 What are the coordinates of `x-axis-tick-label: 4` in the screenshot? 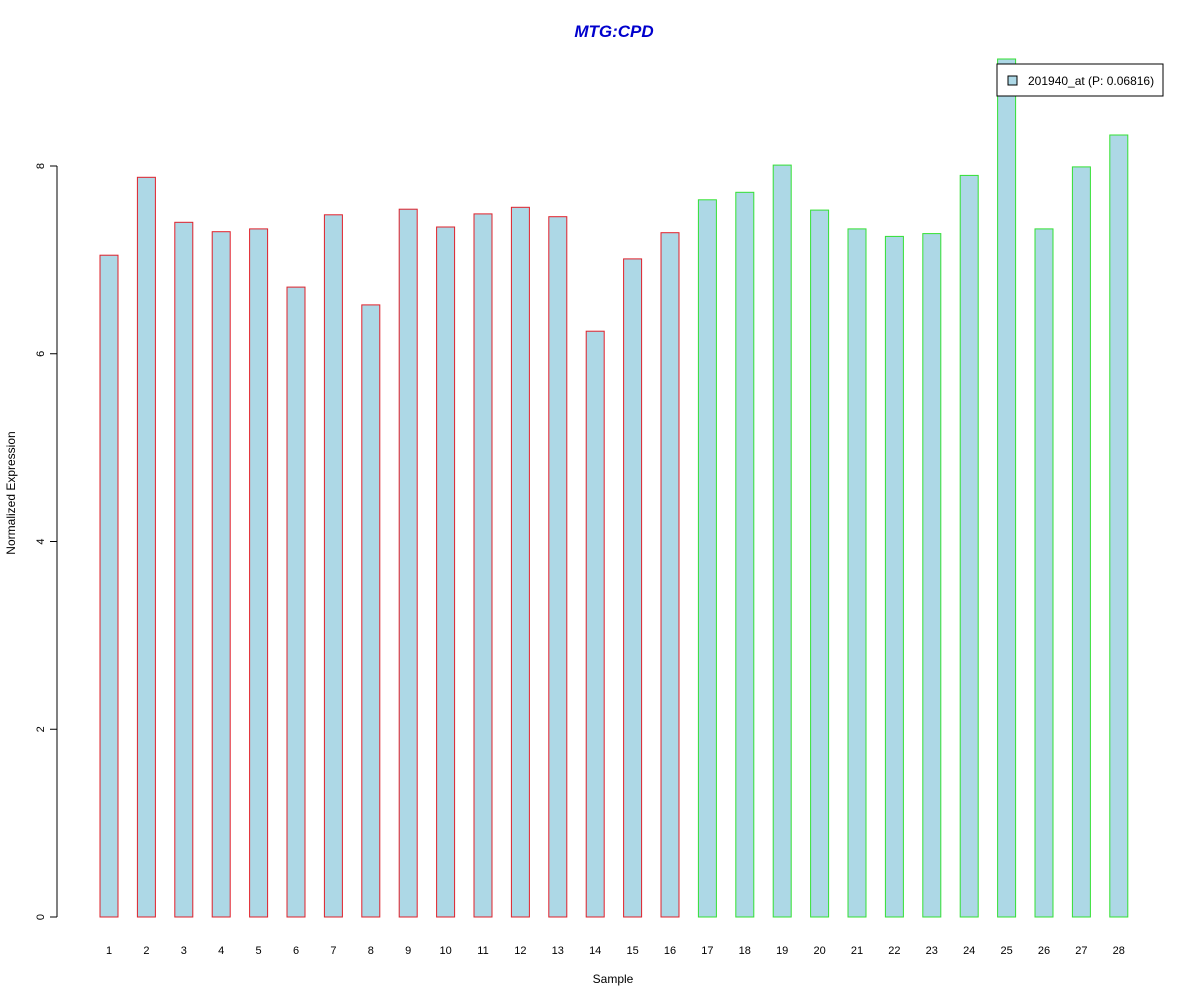 It's located at (221, 951).